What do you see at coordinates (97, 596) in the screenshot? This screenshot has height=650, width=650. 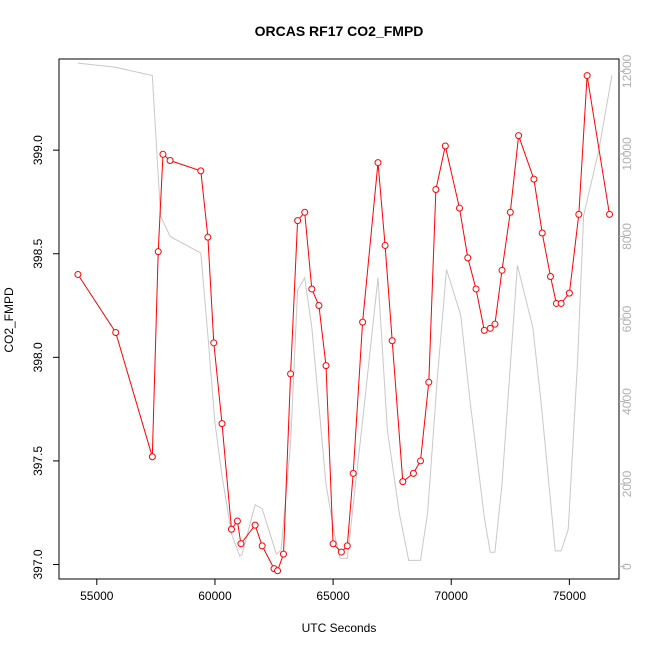 I see `x-tick-label: 55000` at bounding box center [97, 596].